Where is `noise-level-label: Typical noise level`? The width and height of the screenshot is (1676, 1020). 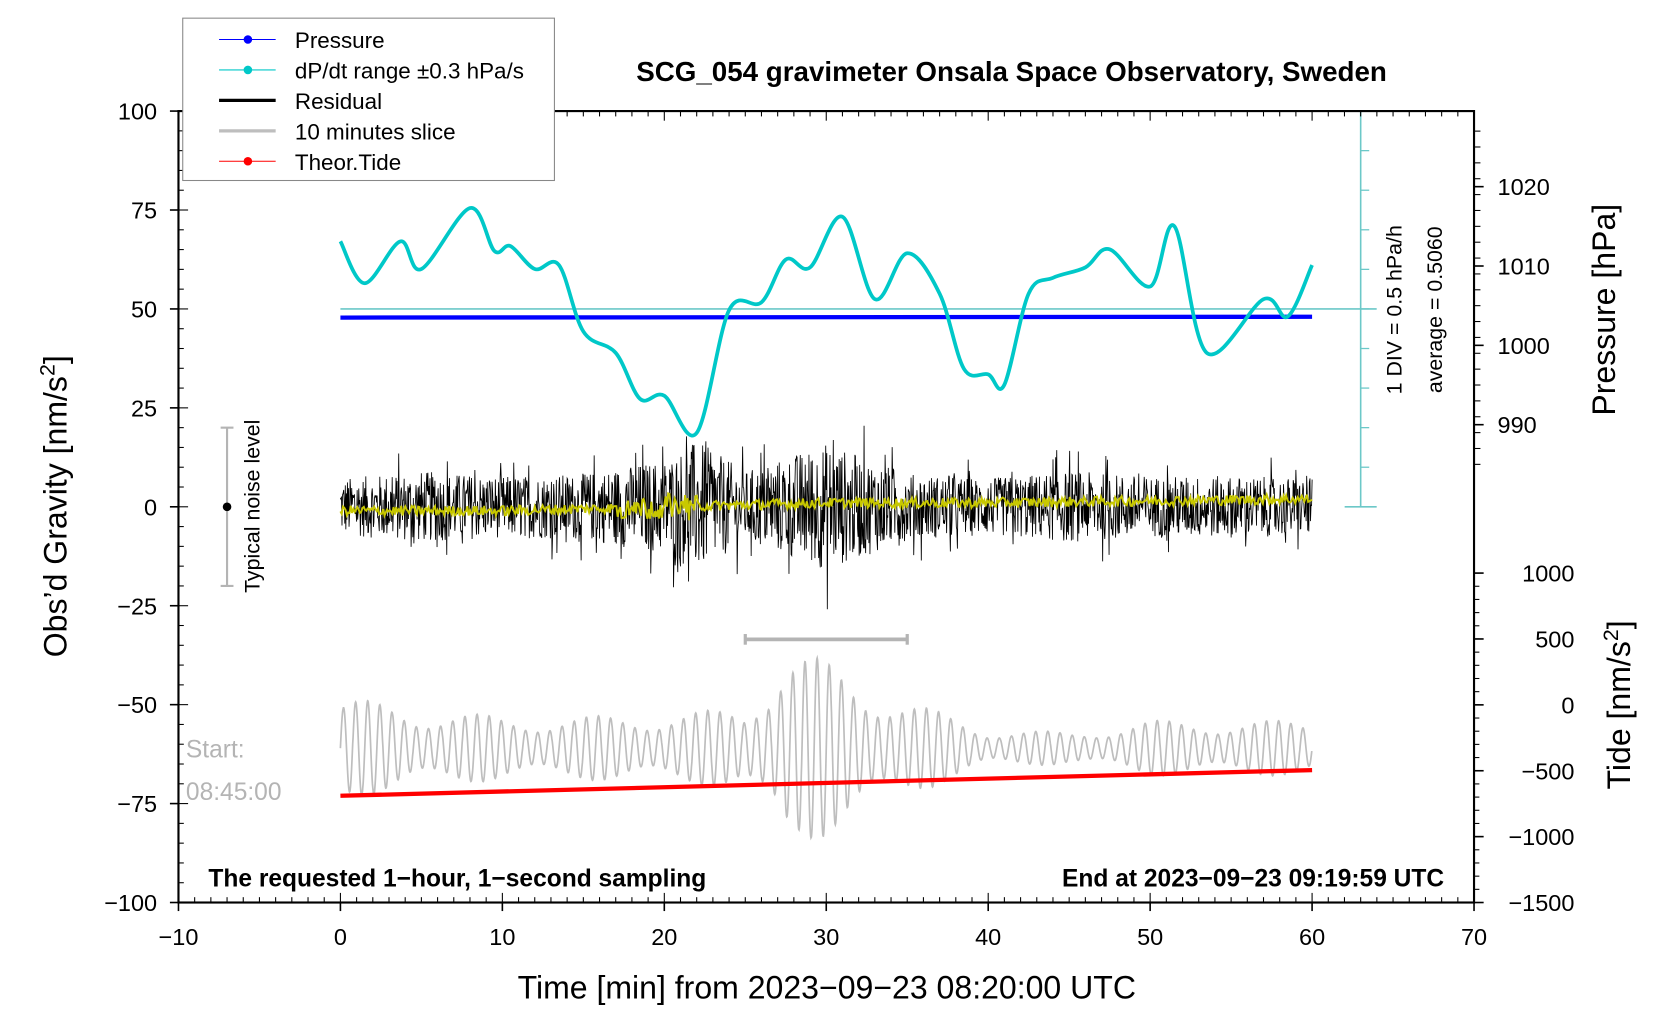
noise-level-label: Typical noise level is located at coordinates (253, 506).